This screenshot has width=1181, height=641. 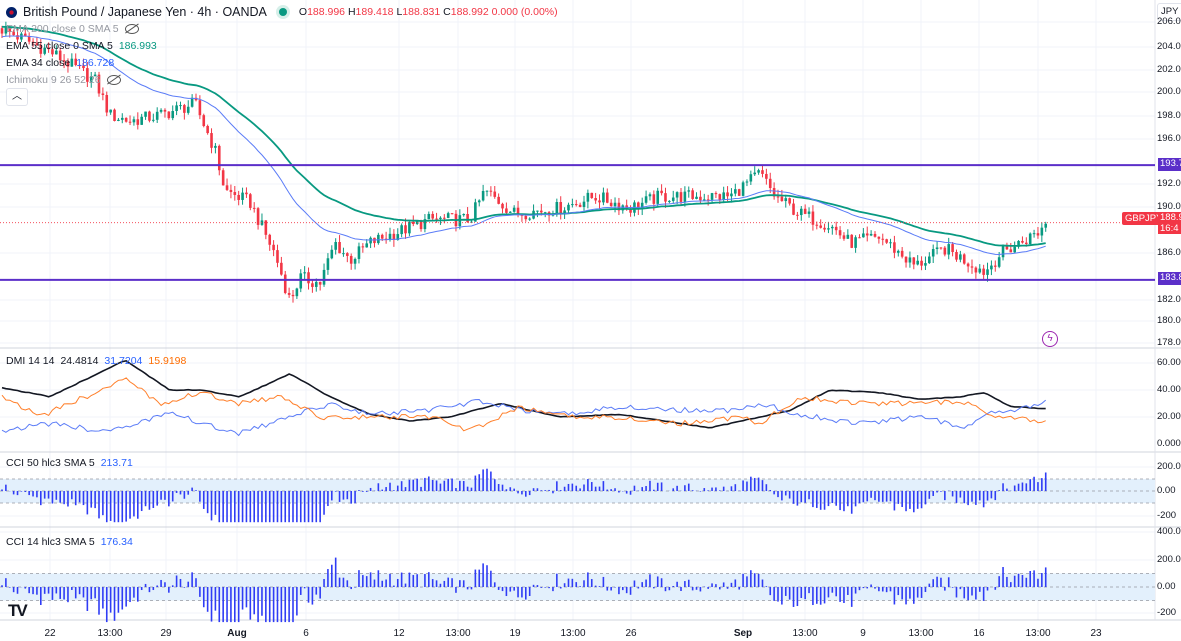 What do you see at coordinates (399, 633) in the screenshot?
I see `time-tick: 12` at bounding box center [399, 633].